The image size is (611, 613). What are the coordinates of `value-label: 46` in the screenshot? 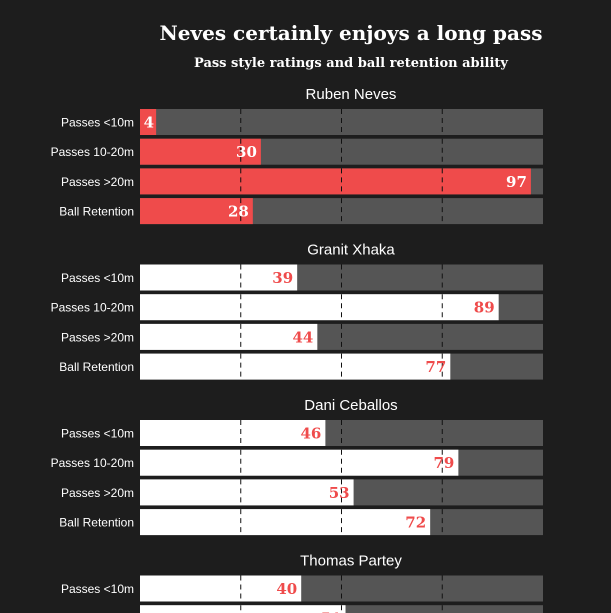 It's located at (311, 434).